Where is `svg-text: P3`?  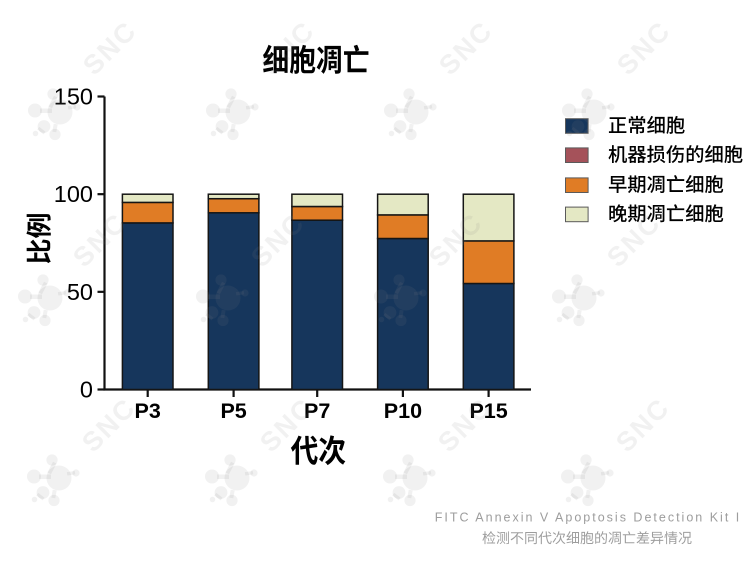
svg-text: P3 is located at coordinates (148, 411).